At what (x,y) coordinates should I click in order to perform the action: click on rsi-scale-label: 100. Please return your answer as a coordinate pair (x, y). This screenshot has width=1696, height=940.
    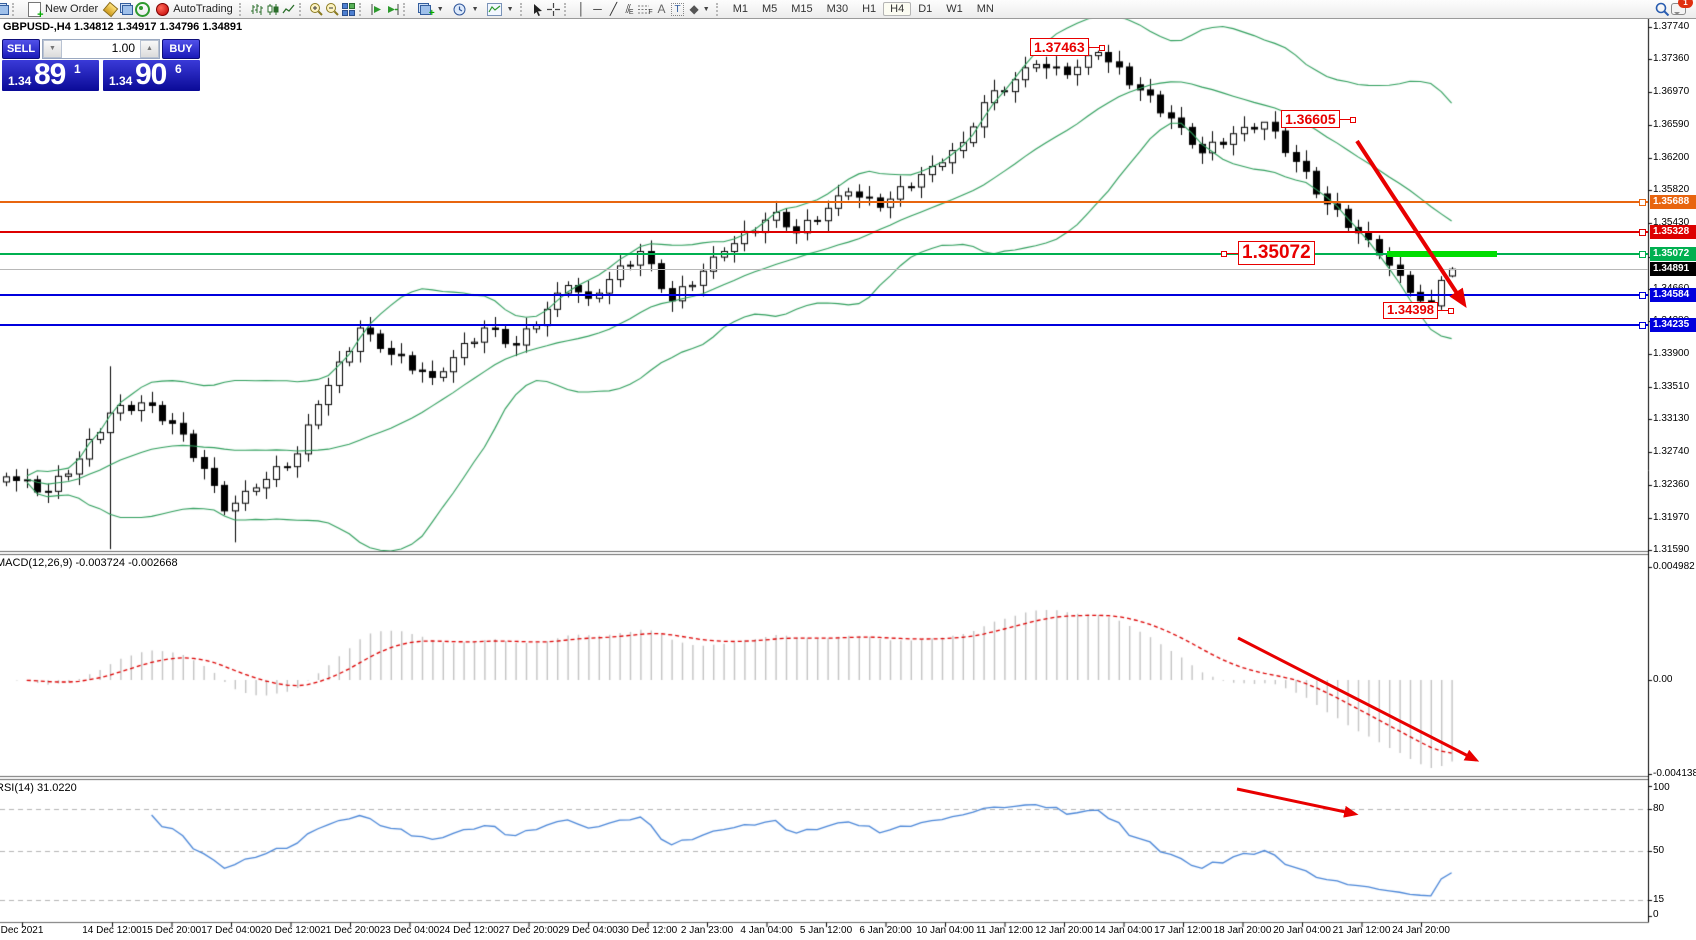
    Looking at the image, I should click on (1661, 787).